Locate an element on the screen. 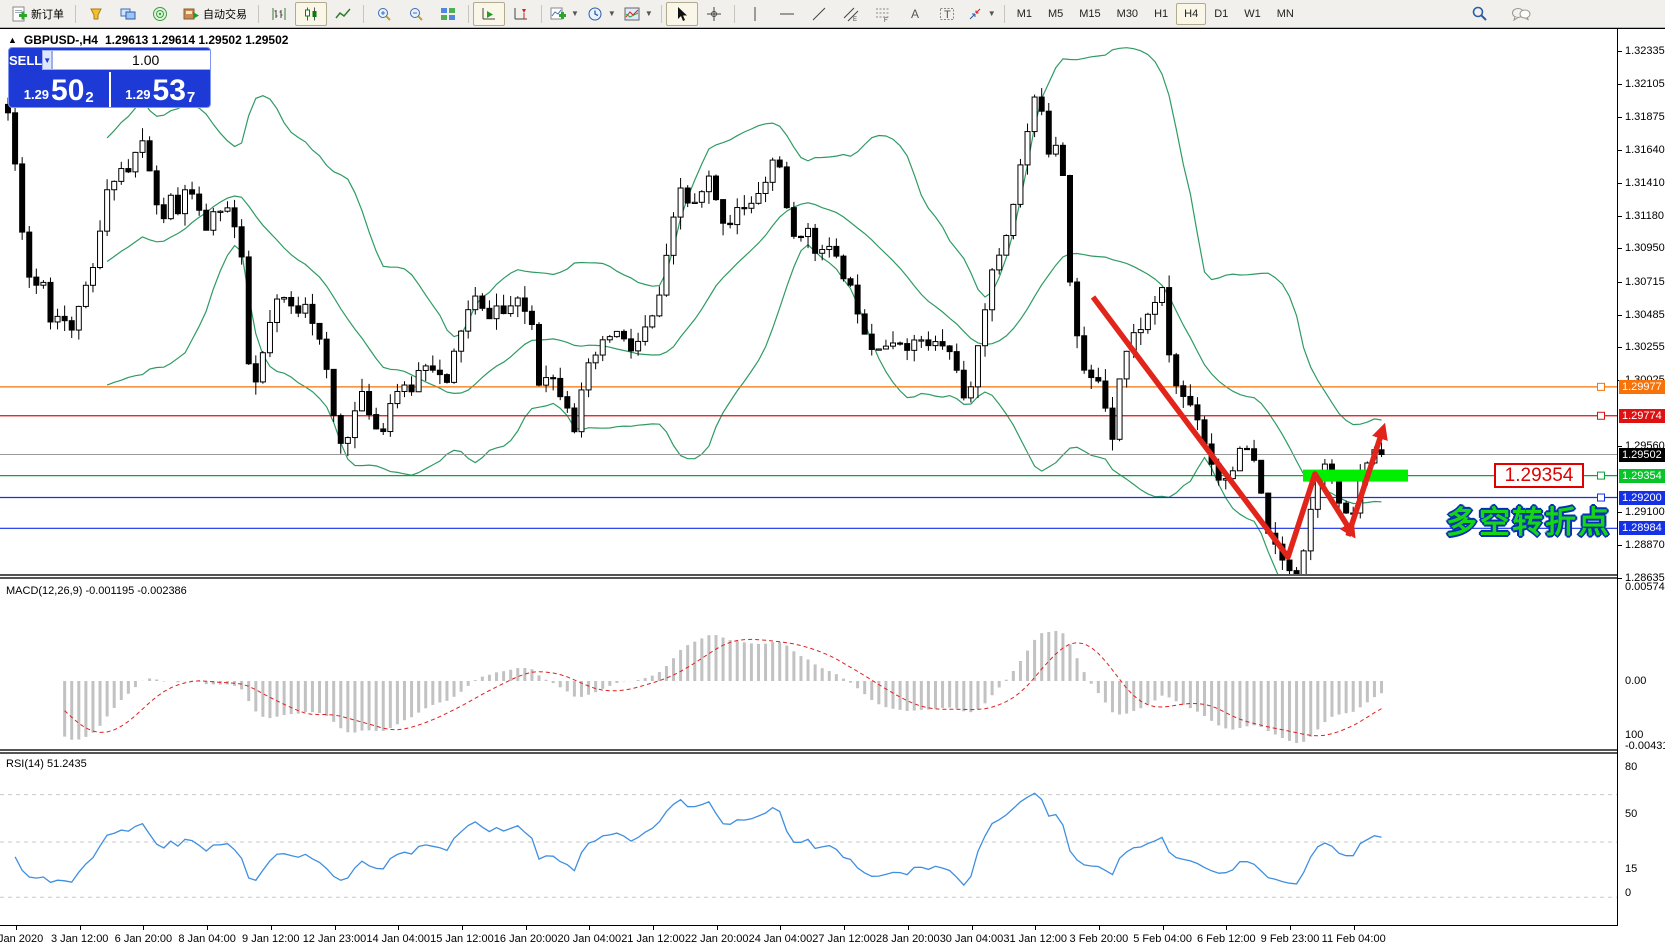  time-tick-label: 3 Feb 20:00 is located at coordinates (1099, 939).